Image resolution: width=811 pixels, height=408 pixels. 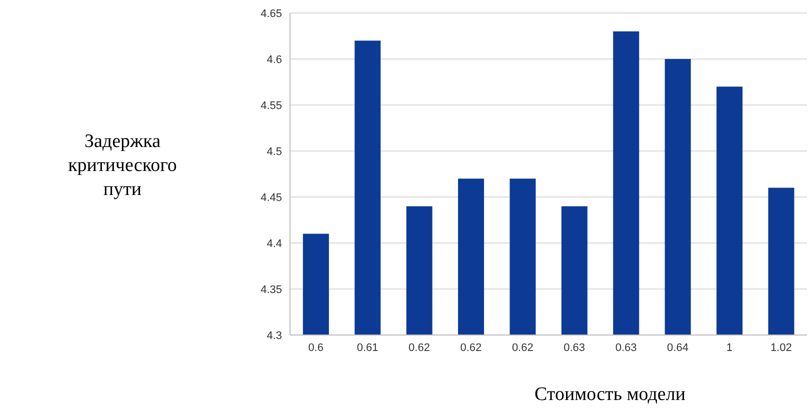 I want to click on y-tick-label: 4.65, so click(x=271, y=14).